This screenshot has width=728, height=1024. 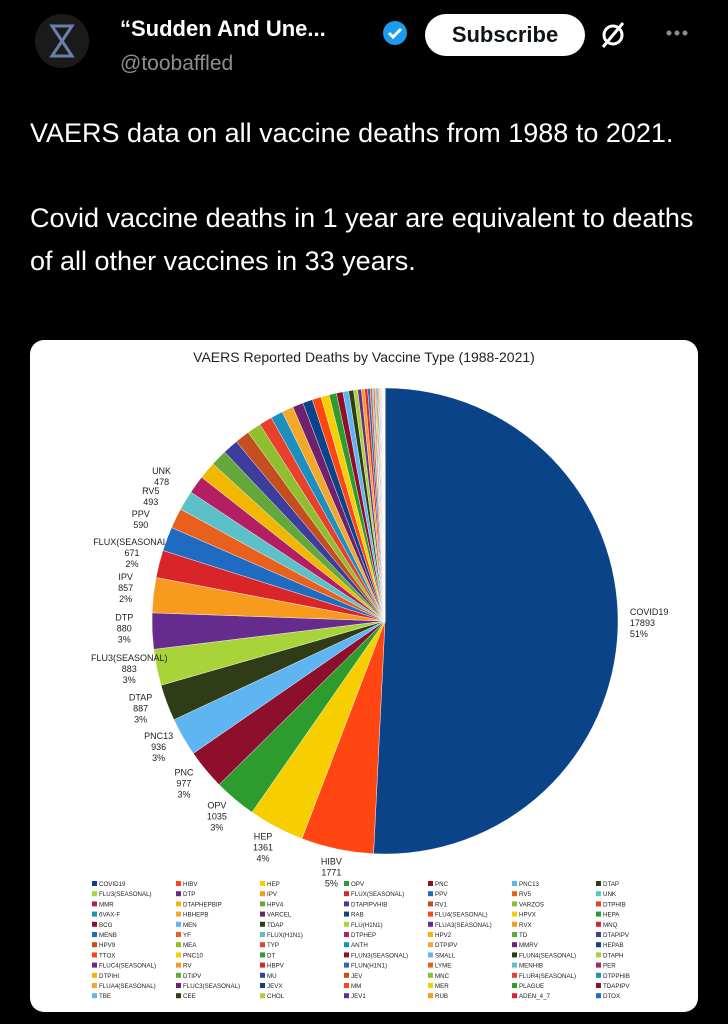 I want to click on legend-label: YF, so click(x=187, y=935).